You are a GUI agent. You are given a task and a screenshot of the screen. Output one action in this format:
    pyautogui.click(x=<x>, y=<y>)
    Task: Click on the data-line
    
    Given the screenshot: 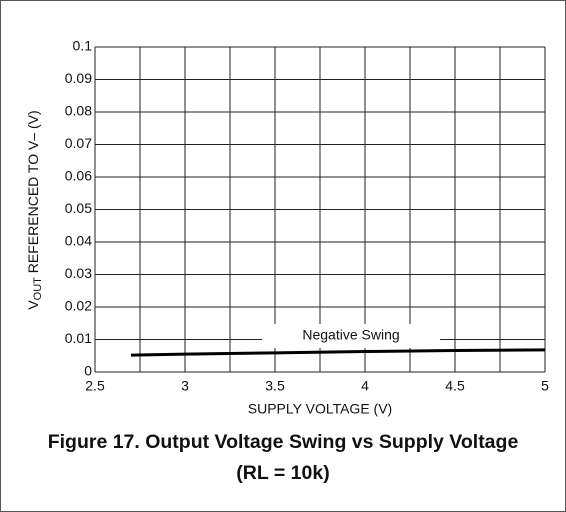 What is the action you would take?
    pyautogui.click(x=338, y=352)
    